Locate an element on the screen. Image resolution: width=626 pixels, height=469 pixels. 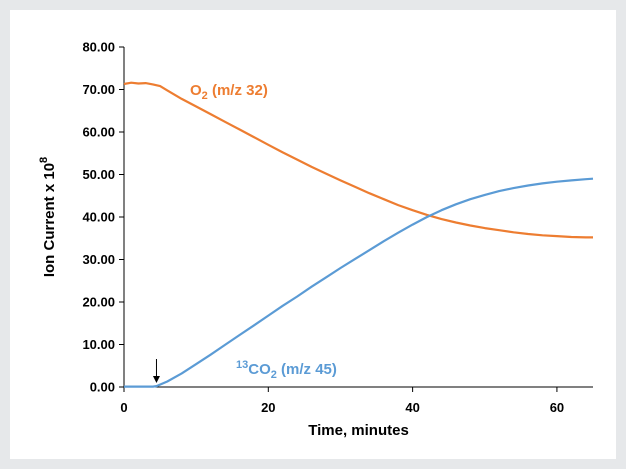
y-tick-label: 50.00 is located at coordinates (98, 174).